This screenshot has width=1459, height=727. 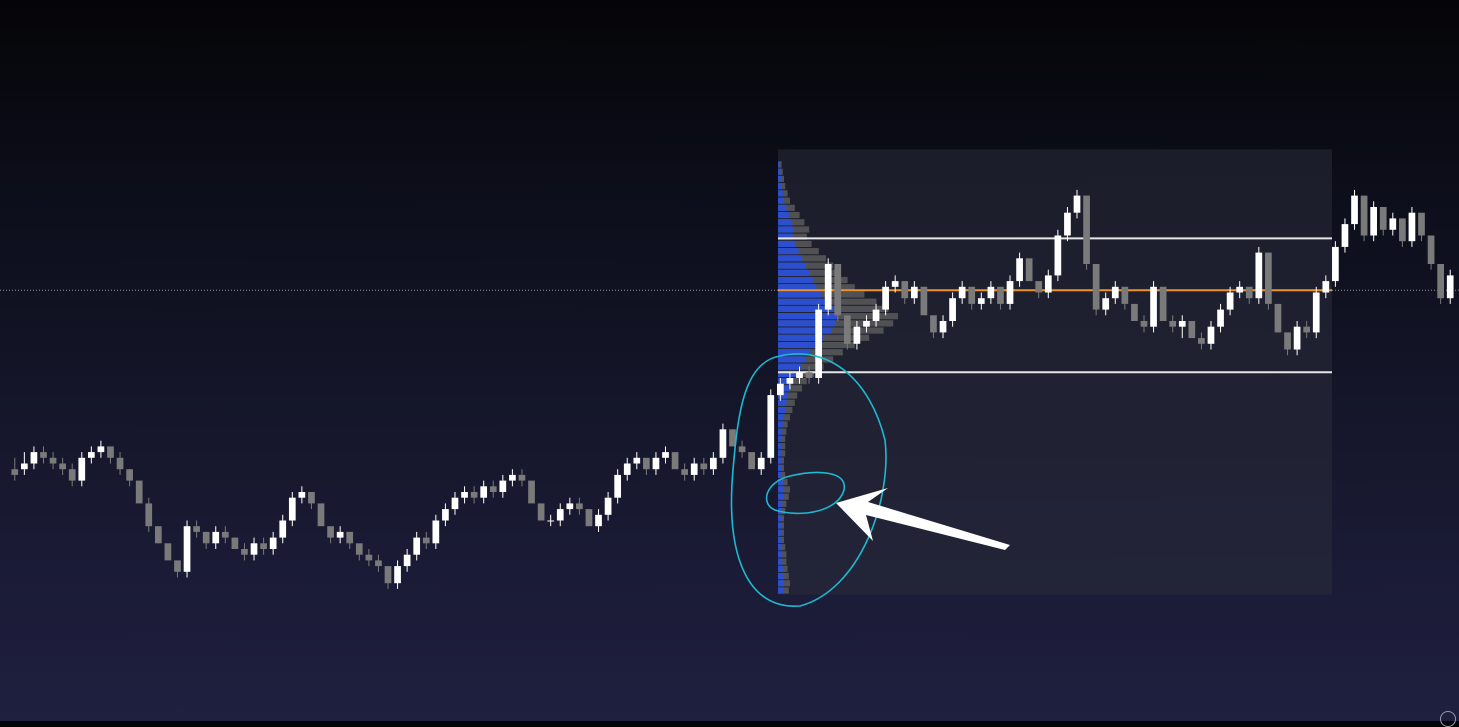 What do you see at coordinates (1448, 719) in the screenshot?
I see `corner-settings-button` at bounding box center [1448, 719].